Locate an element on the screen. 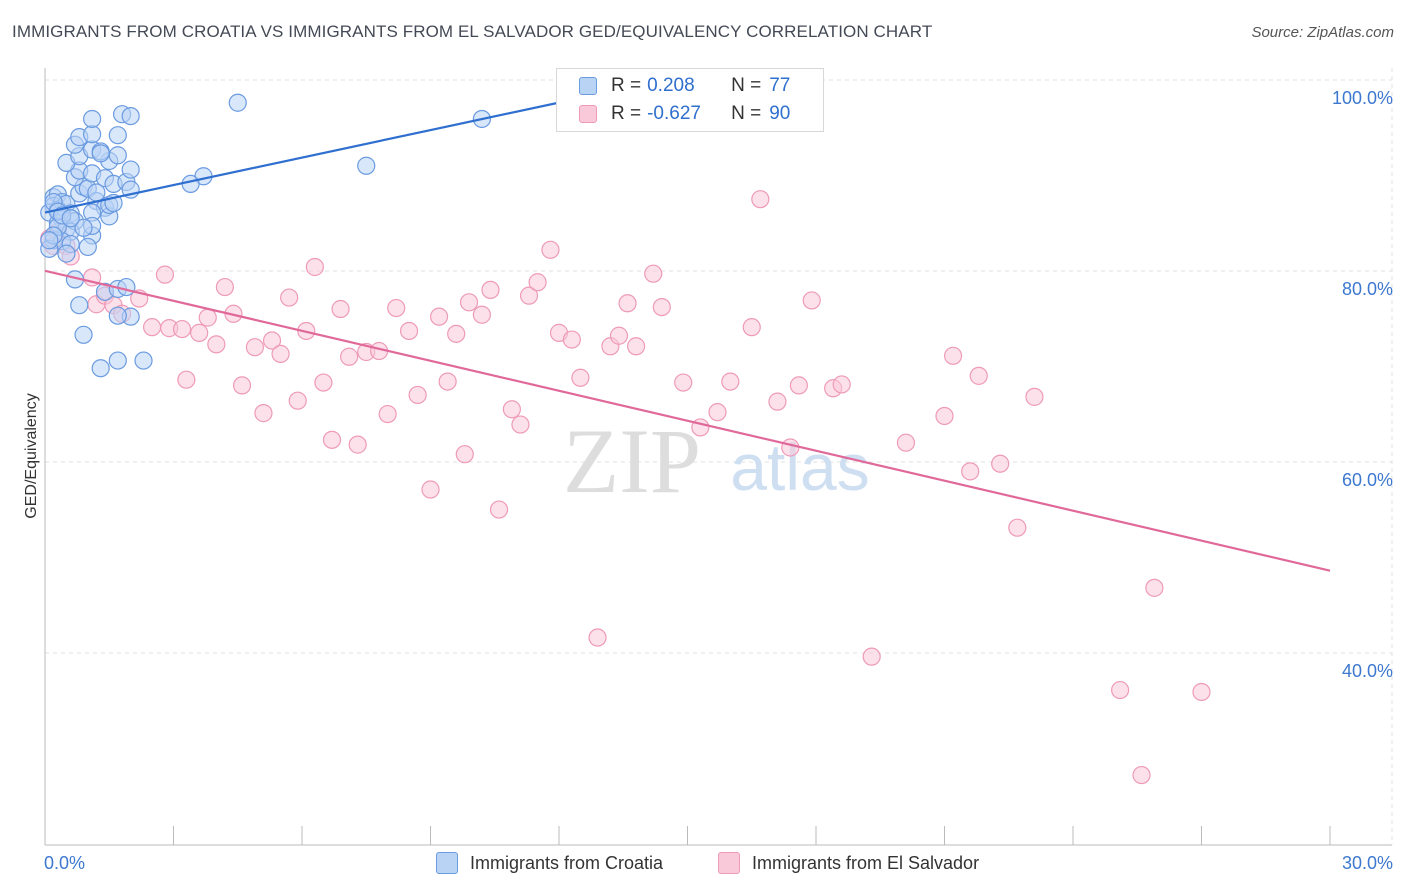 Image resolution: width=1406 pixels, height=892 pixels. watermark-zip: ZIP is located at coordinates (632, 461).